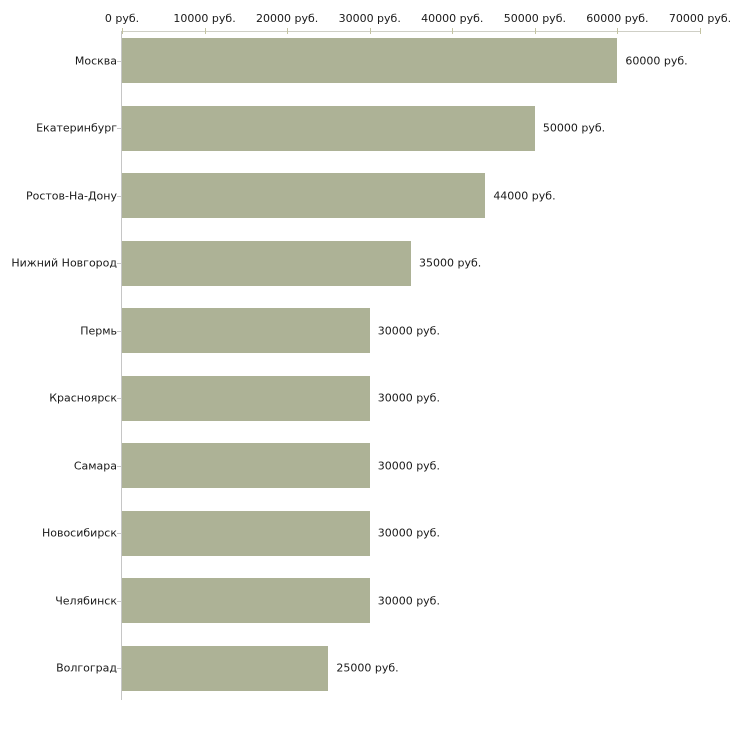 The image size is (730, 730). What do you see at coordinates (524, 195) in the screenshot?
I see `value-label: 44000 руб.` at bounding box center [524, 195].